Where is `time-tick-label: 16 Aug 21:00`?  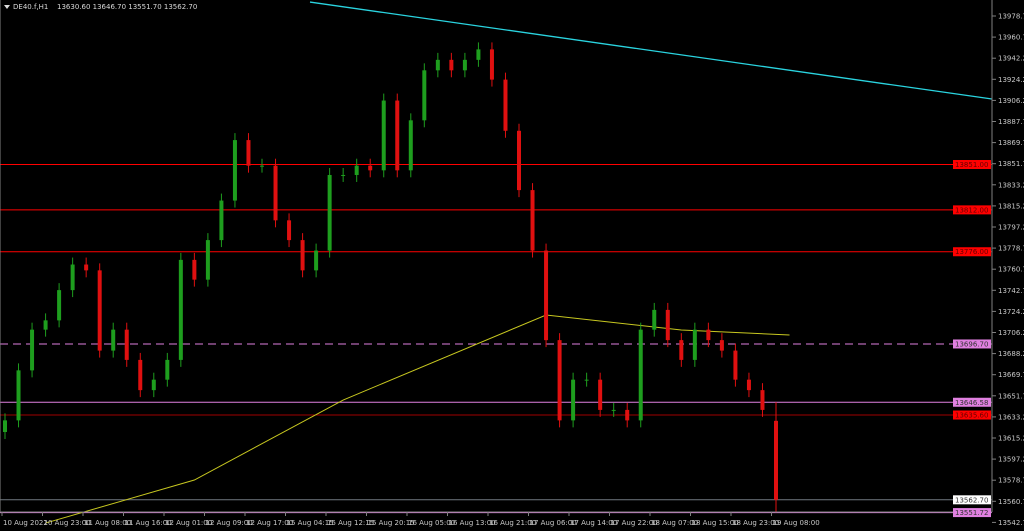 time-tick-label: 16 Aug 21:00 is located at coordinates (512, 523).